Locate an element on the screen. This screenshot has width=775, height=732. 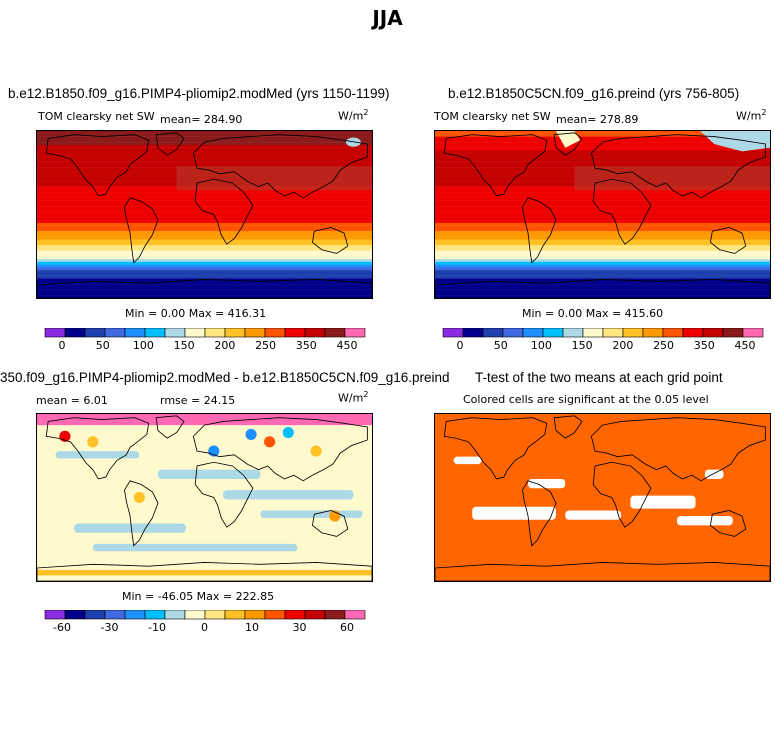
panel2-colorbar-tick-label: 0 is located at coordinates (460, 345).